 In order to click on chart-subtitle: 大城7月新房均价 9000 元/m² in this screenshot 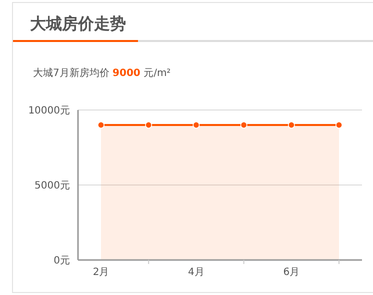, I will do `click(102, 73)`.